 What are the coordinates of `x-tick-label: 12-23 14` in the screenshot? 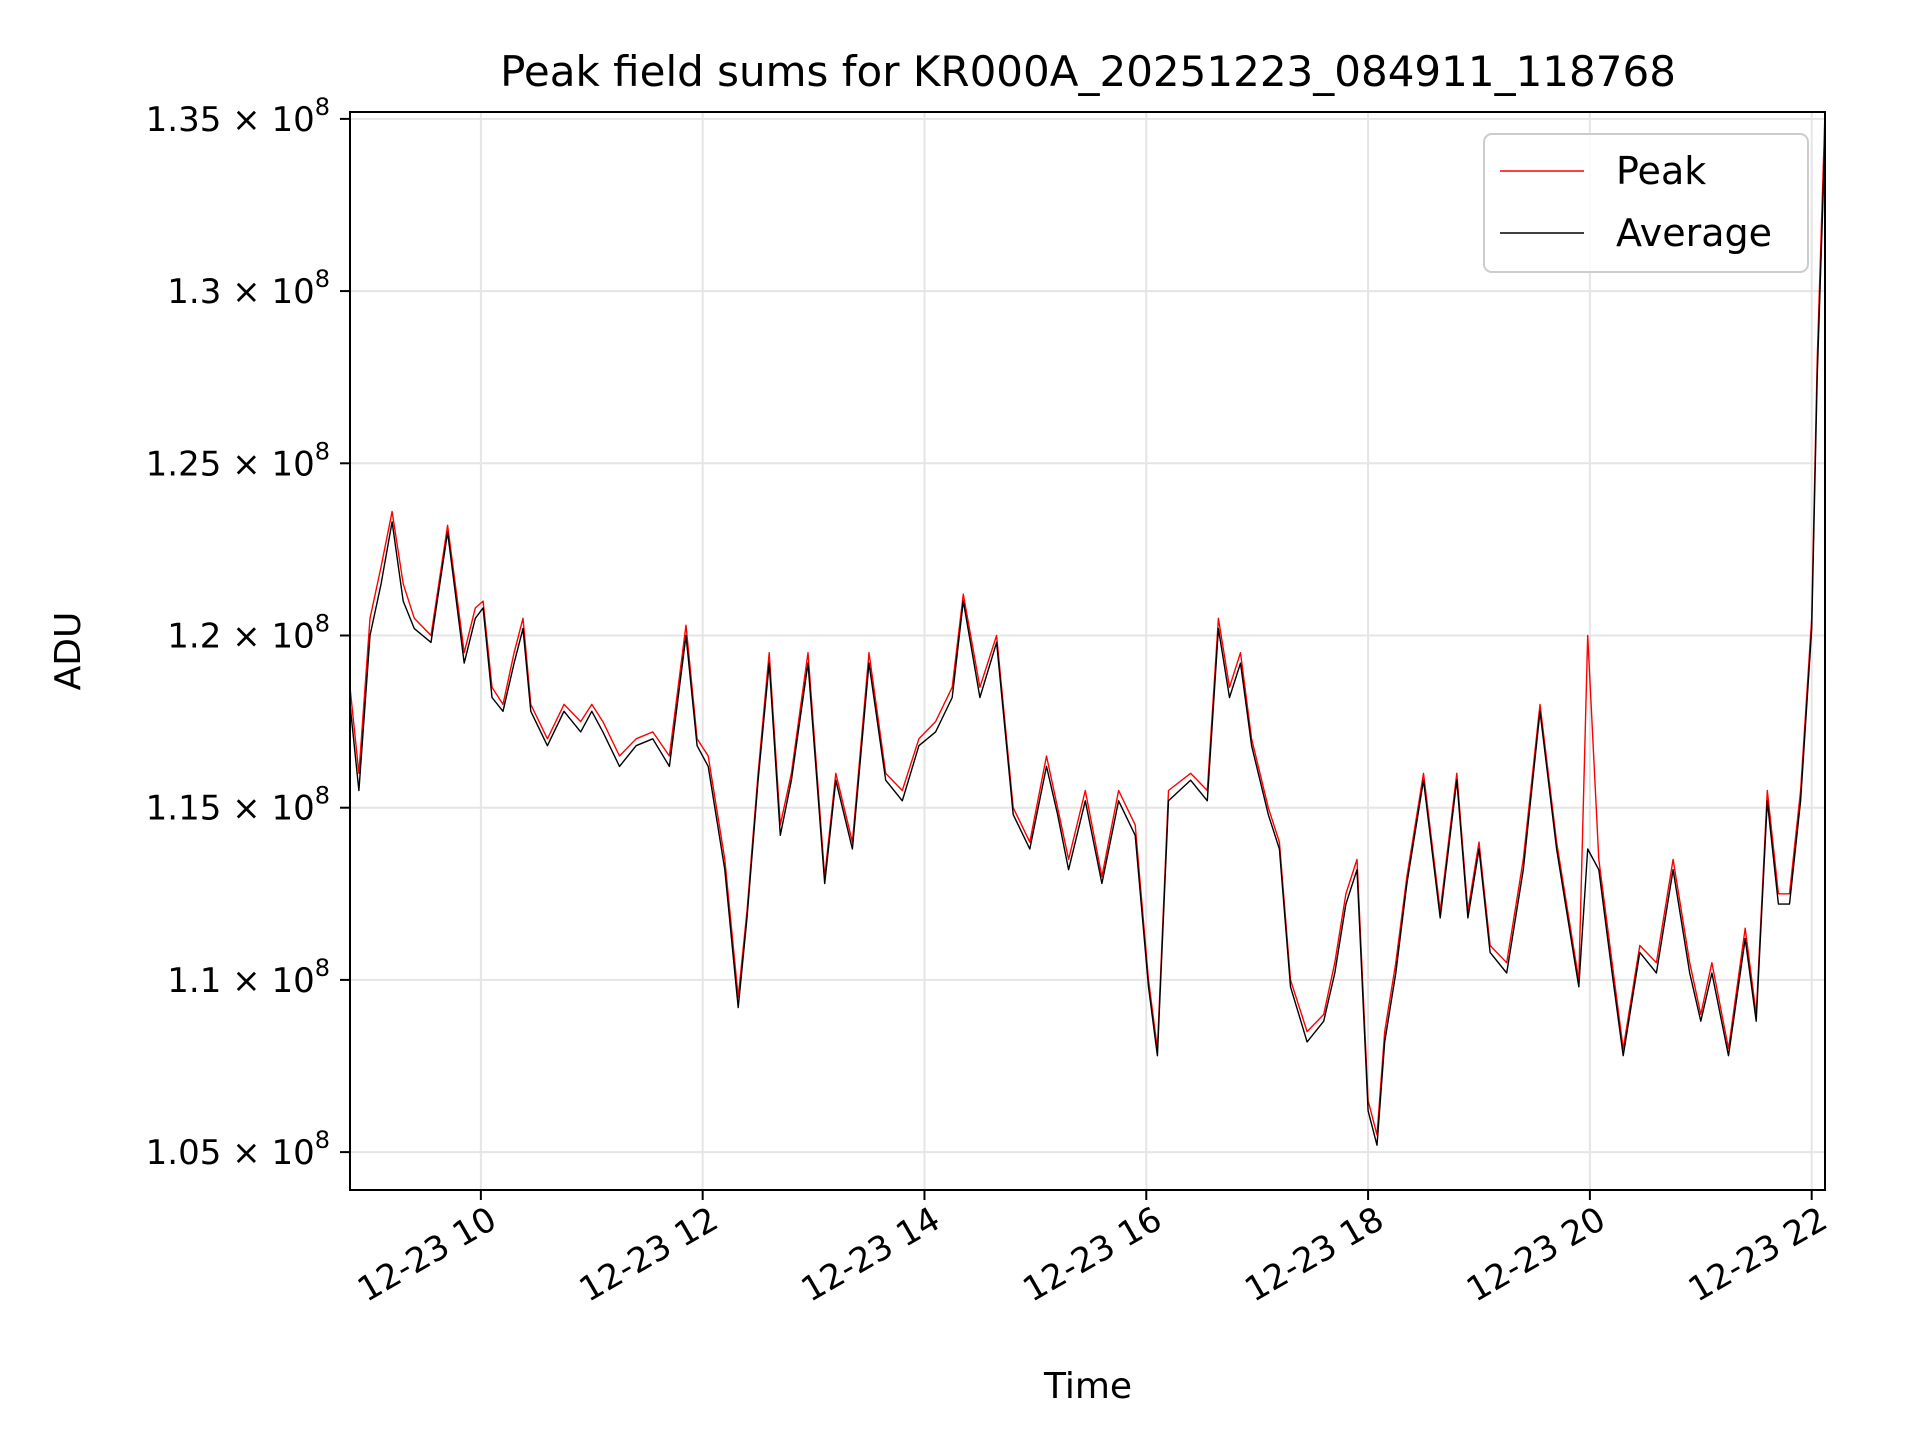 It's located at (871, 1254).